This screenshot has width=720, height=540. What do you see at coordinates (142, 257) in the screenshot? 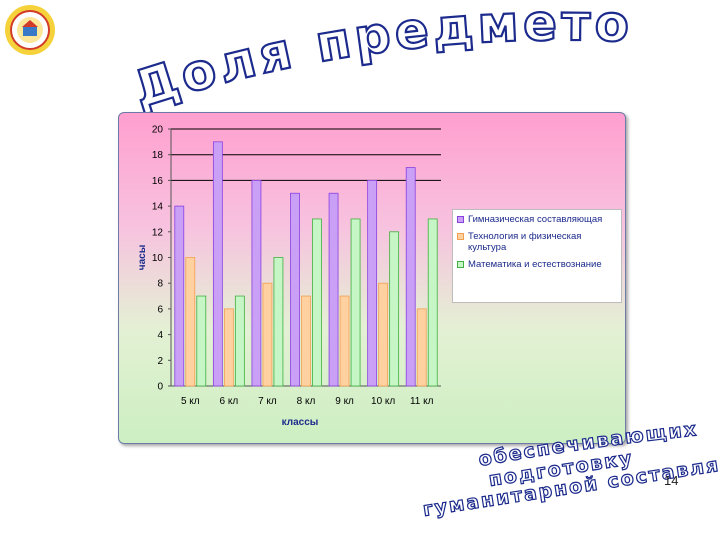
I see `y-axis-title: часы` at bounding box center [142, 257].